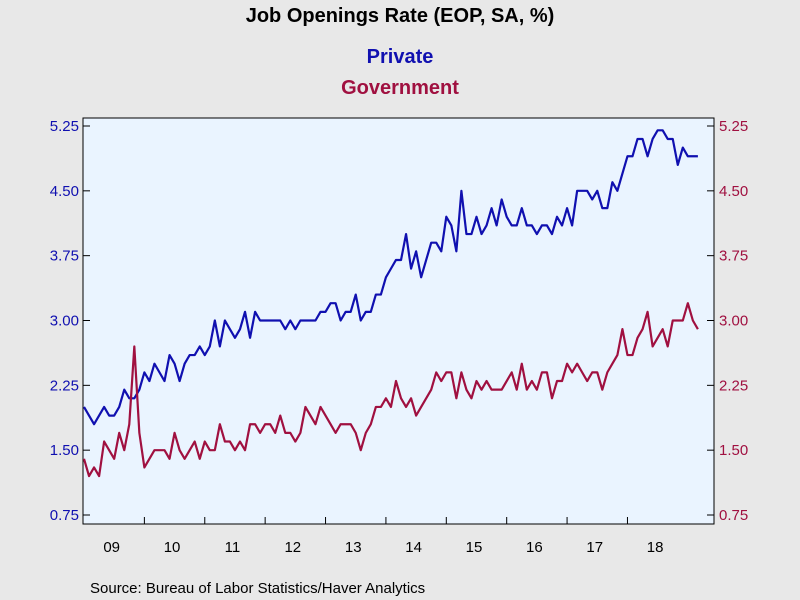 This screenshot has height=600, width=800. Describe the element at coordinates (733, 321) in the screenshot. I see `right-tick-label: 3.00` at that location.